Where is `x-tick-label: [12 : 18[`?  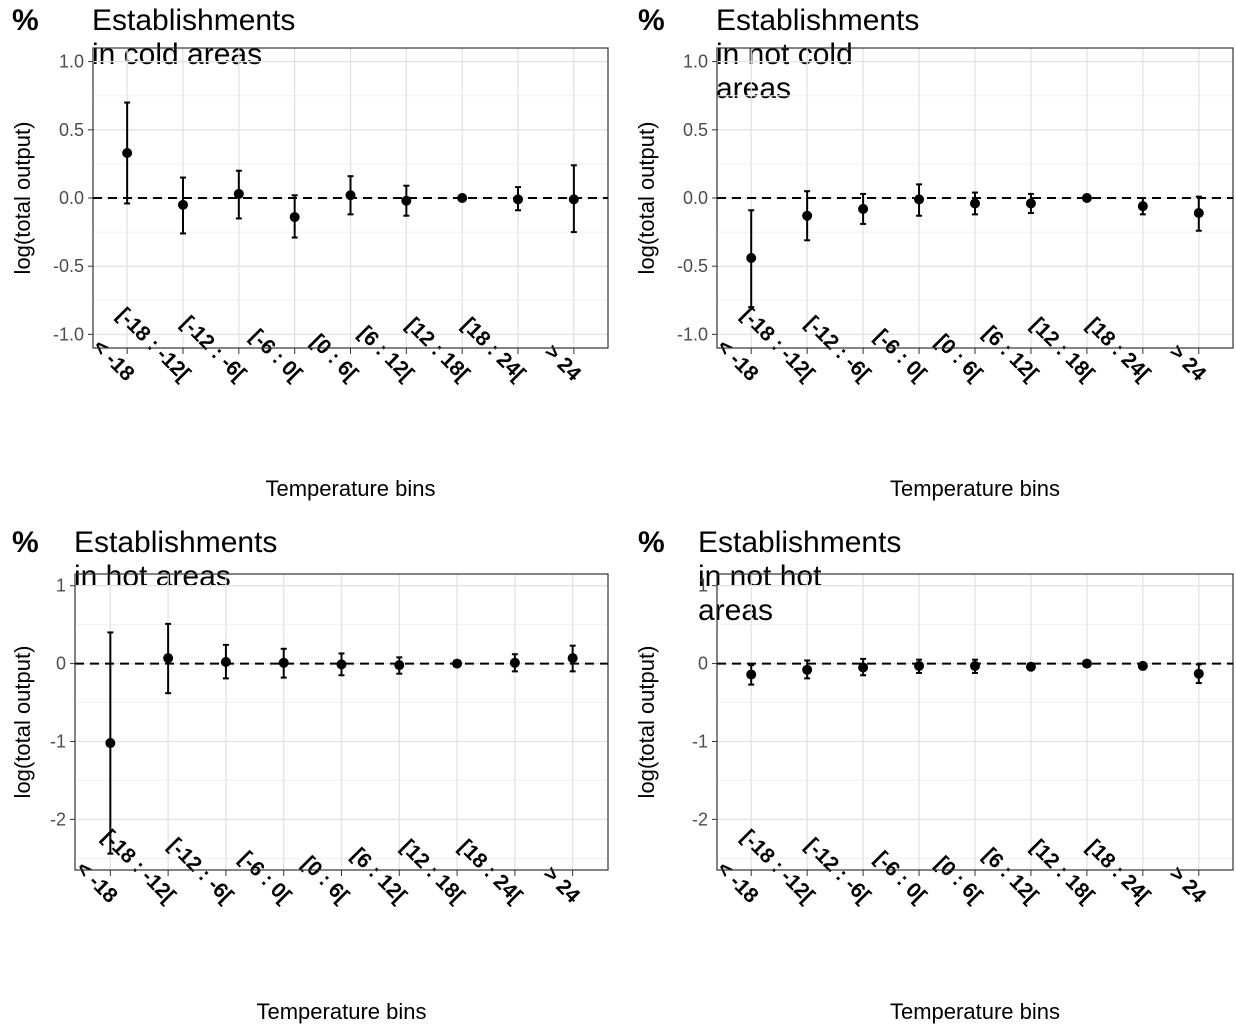 x-tick-label: [12 : 18[ is located at coordinates (432, 871).